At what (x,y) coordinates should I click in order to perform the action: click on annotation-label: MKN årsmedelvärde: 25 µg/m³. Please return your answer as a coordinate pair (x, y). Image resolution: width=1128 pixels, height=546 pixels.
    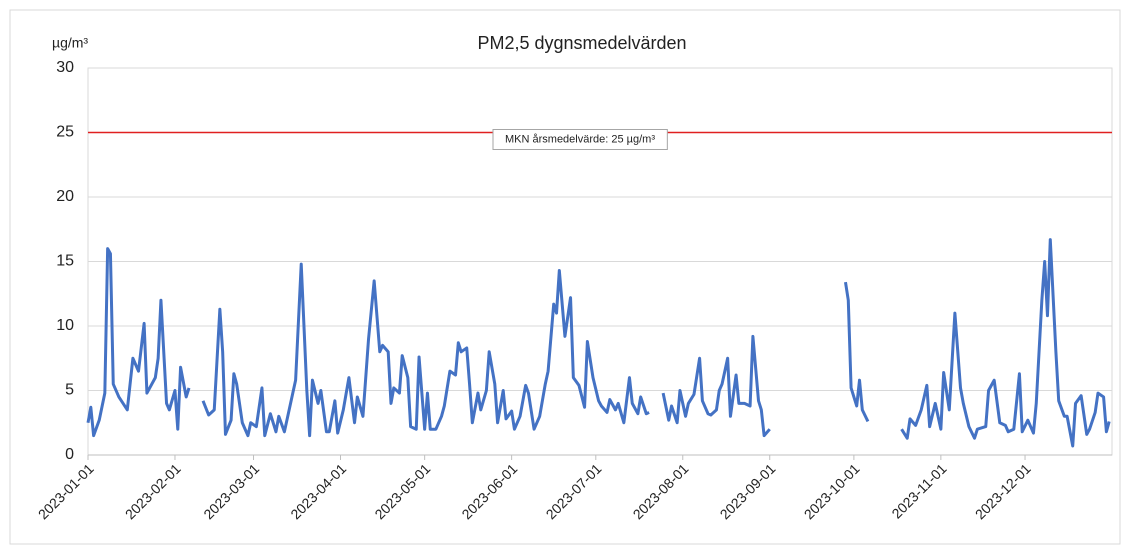
    Looking at the image, I should click on (580, 139).